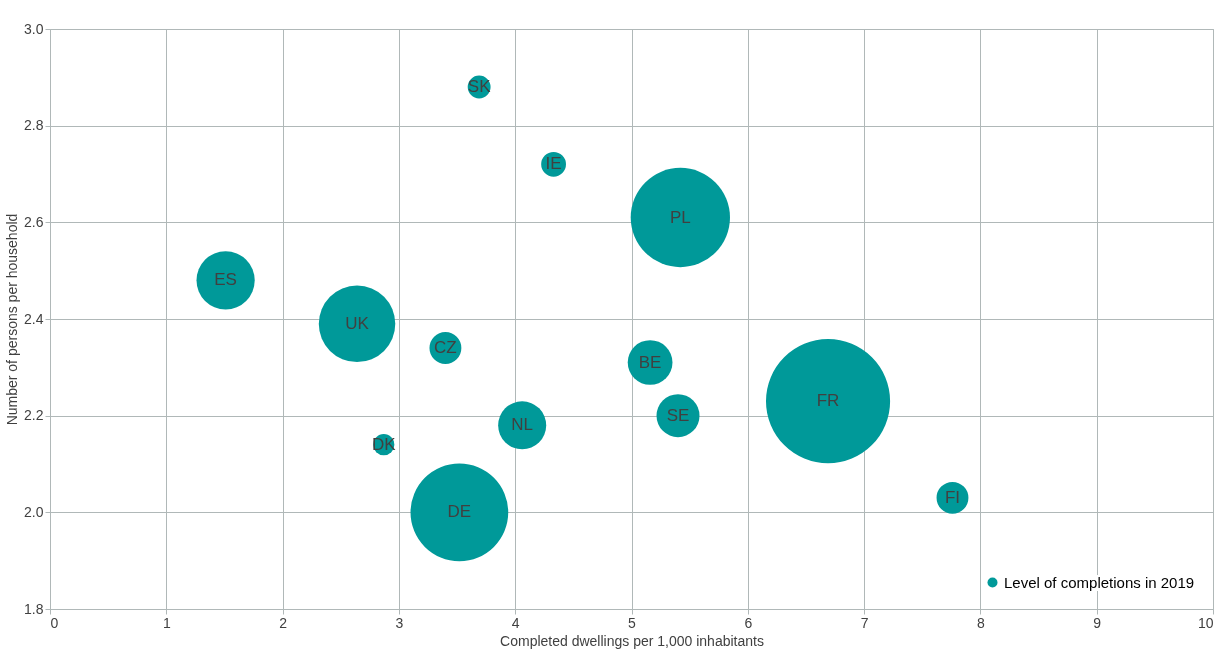 This screenshot has height=653, width=1224. What do you see at coordinates (828, 401) in the screenshot?
I see `annotation: FR` at bounding box center [828, 401].